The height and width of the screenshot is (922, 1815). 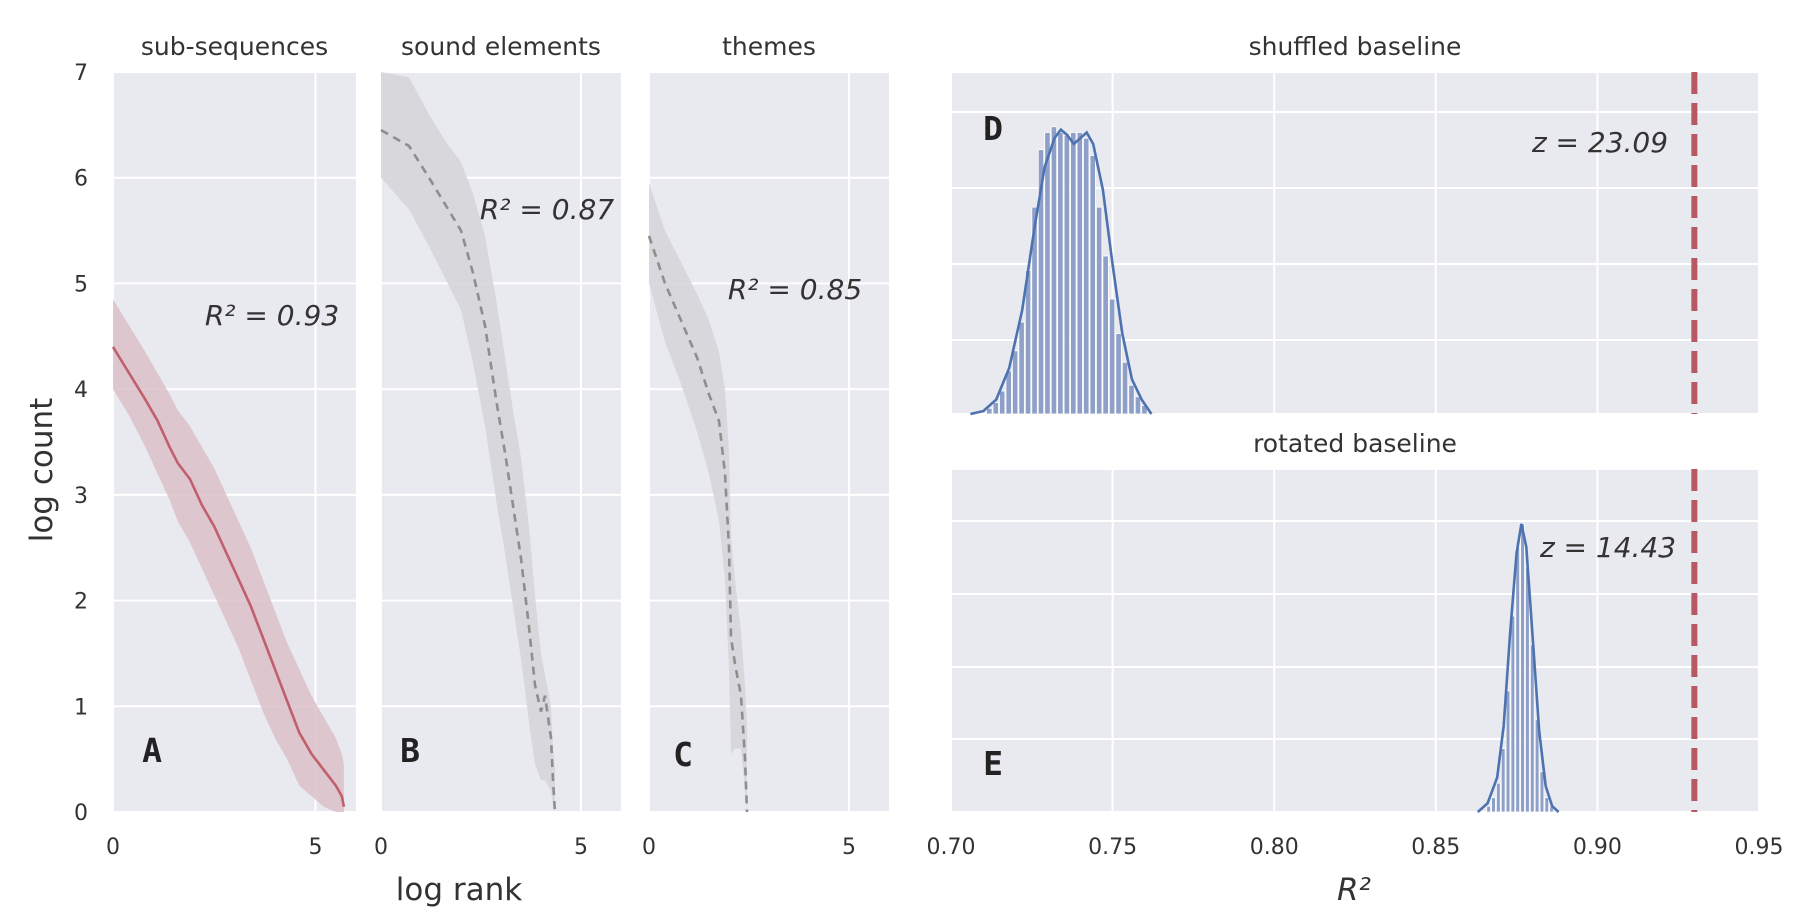 I want to click on panel-c: 0 5 themes R² = 0.85 C, so click(x=765, y=446).